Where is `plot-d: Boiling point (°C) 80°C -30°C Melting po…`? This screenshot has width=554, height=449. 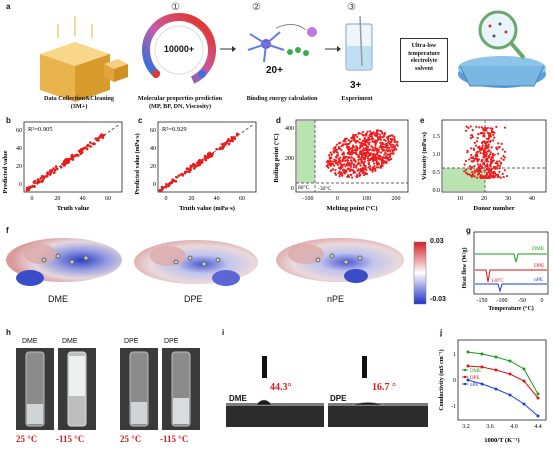
plot-d: Boiling point (°C) 80°C -30°C Melting po… is located at coordinates (341, 165).